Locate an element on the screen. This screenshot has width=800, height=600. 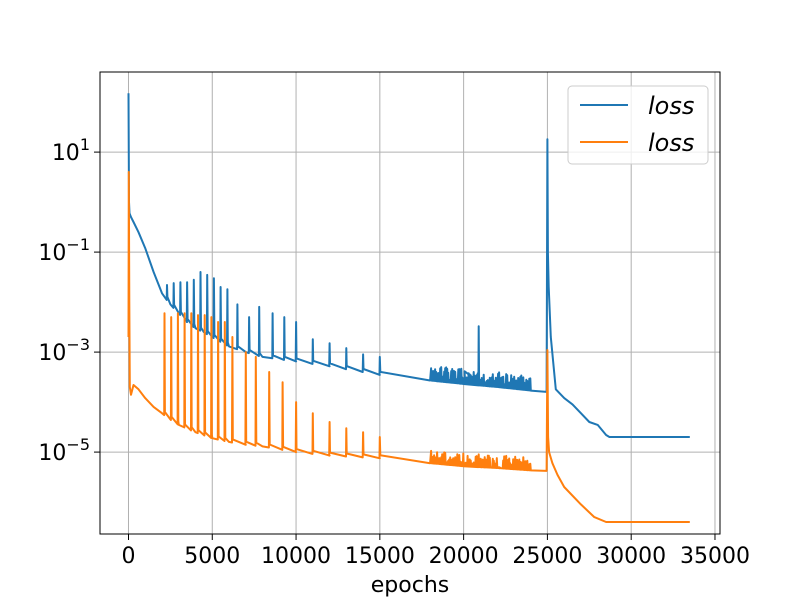
x-tick-label: 0 is located at coordinates (128, 556).